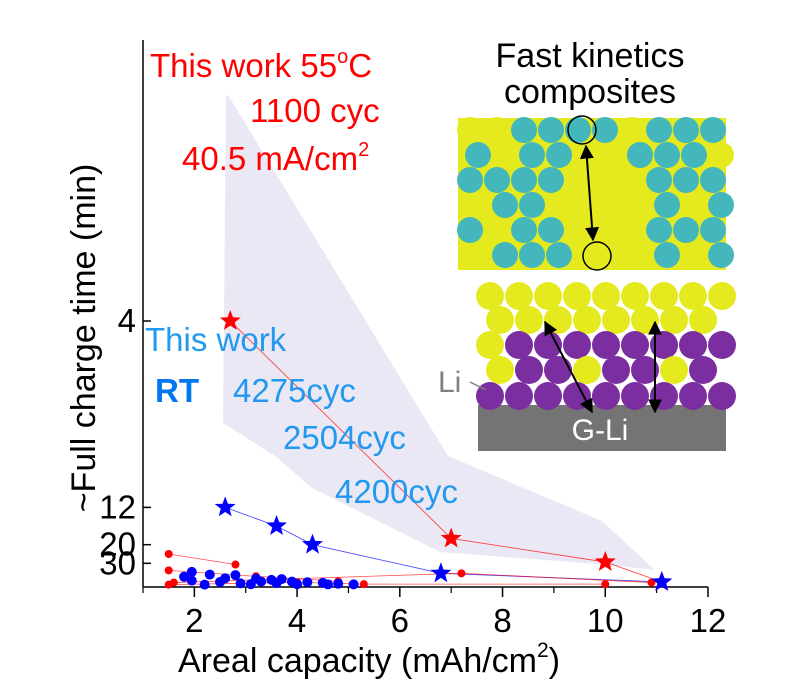 The height and width of the screenshot is (700, 808). Describe the element at coordinates (194, 620) in the screenshot. I see `x-tick-label: 2` at that location.